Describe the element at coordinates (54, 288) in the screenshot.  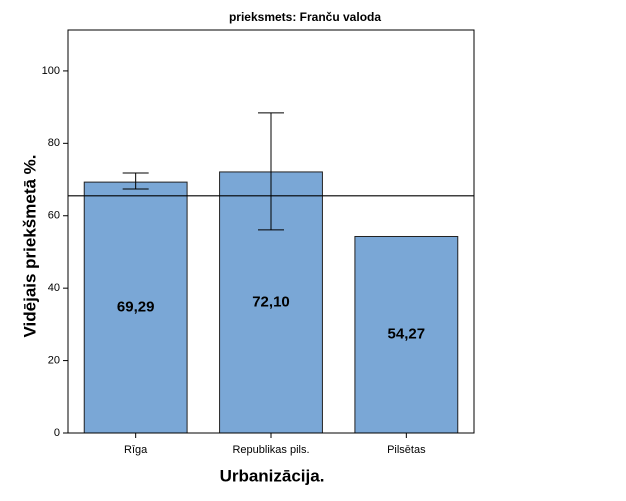
I see `y-tick-label: 40` at that location.